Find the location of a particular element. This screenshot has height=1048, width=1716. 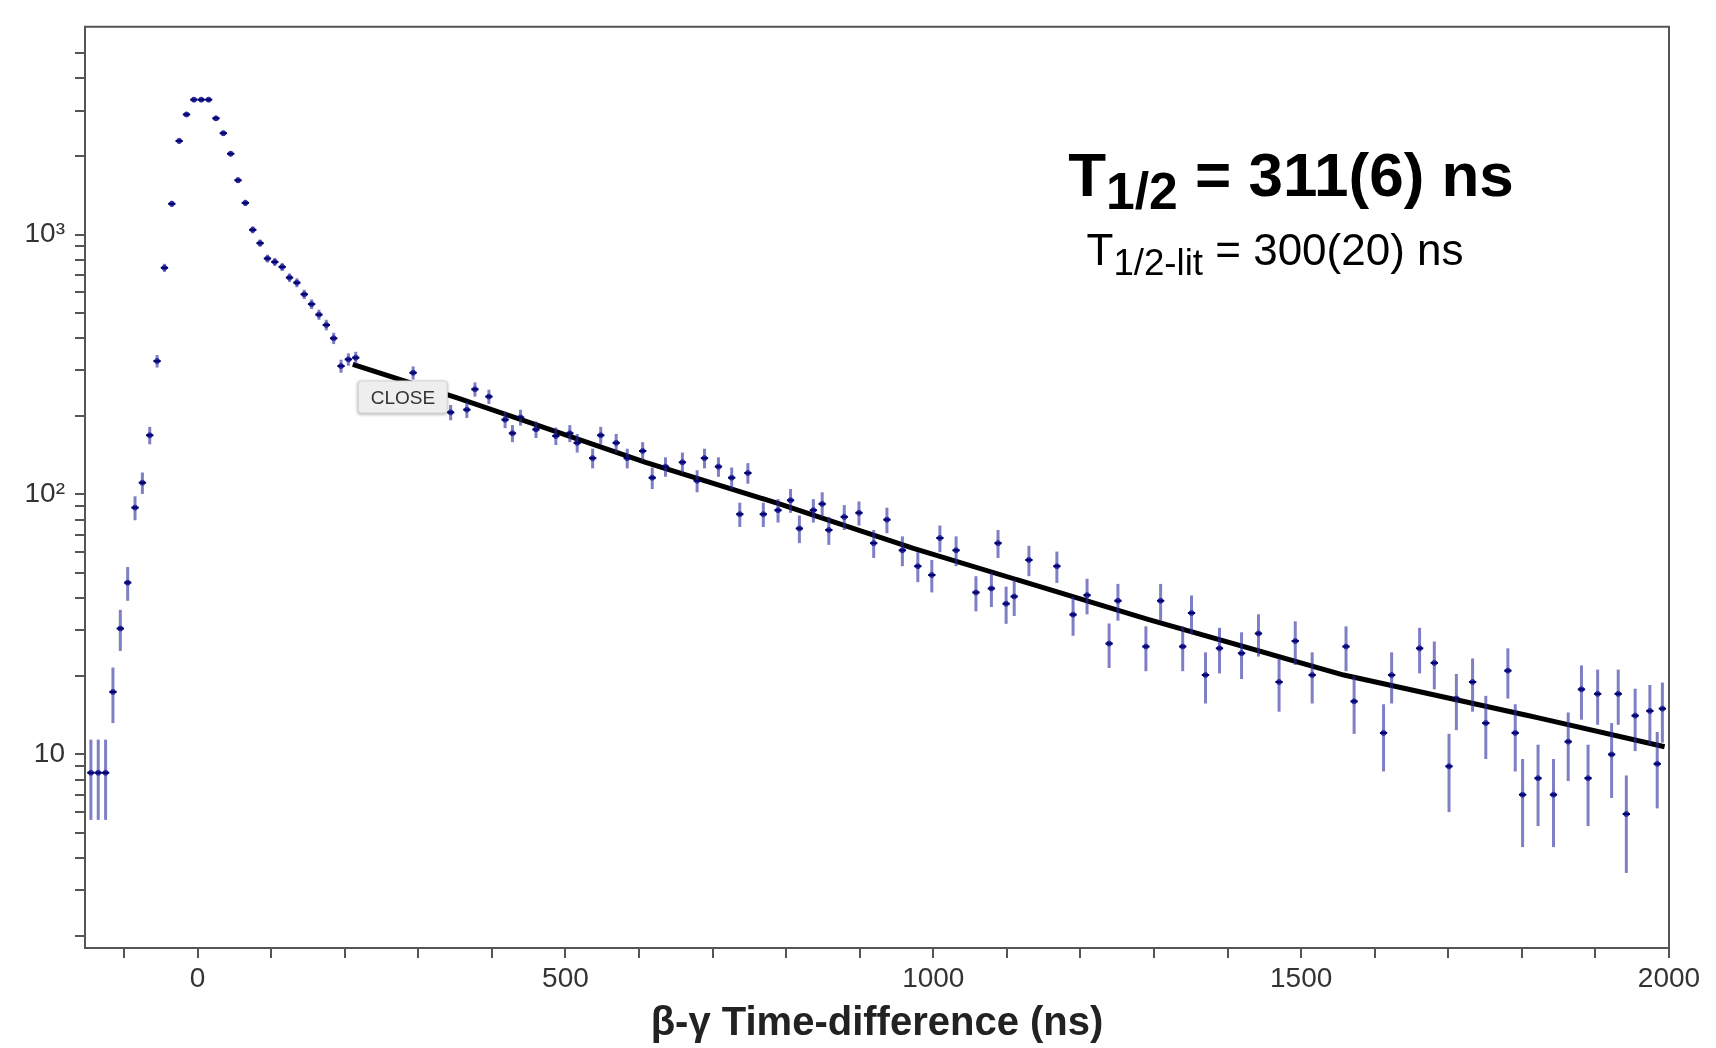

x-tick-label: 2000 is located at coordinates (1669, 977).